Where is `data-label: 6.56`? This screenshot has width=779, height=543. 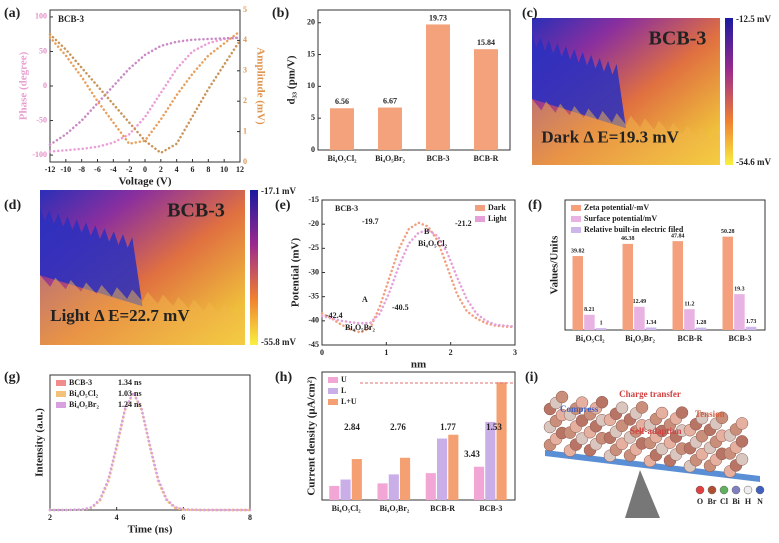
data-label: 6.56 is located at coordinates (342, 101).